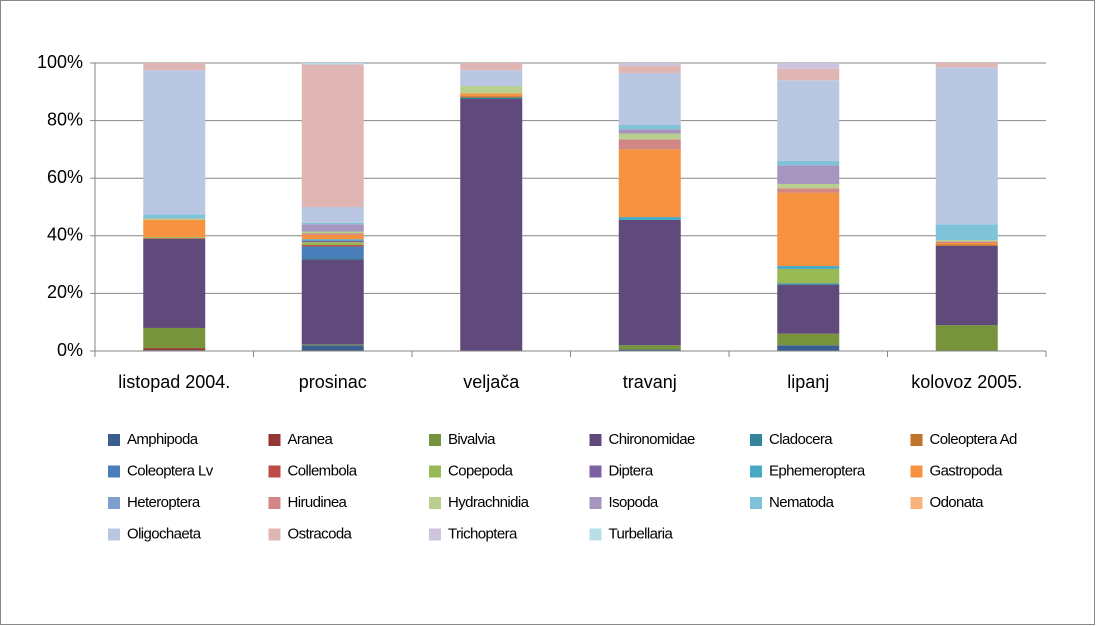  What do you see at coordinates (483, 533) in the screenshot?
I see `legend-label: Trichoptera` at bounding box center [483, 533].